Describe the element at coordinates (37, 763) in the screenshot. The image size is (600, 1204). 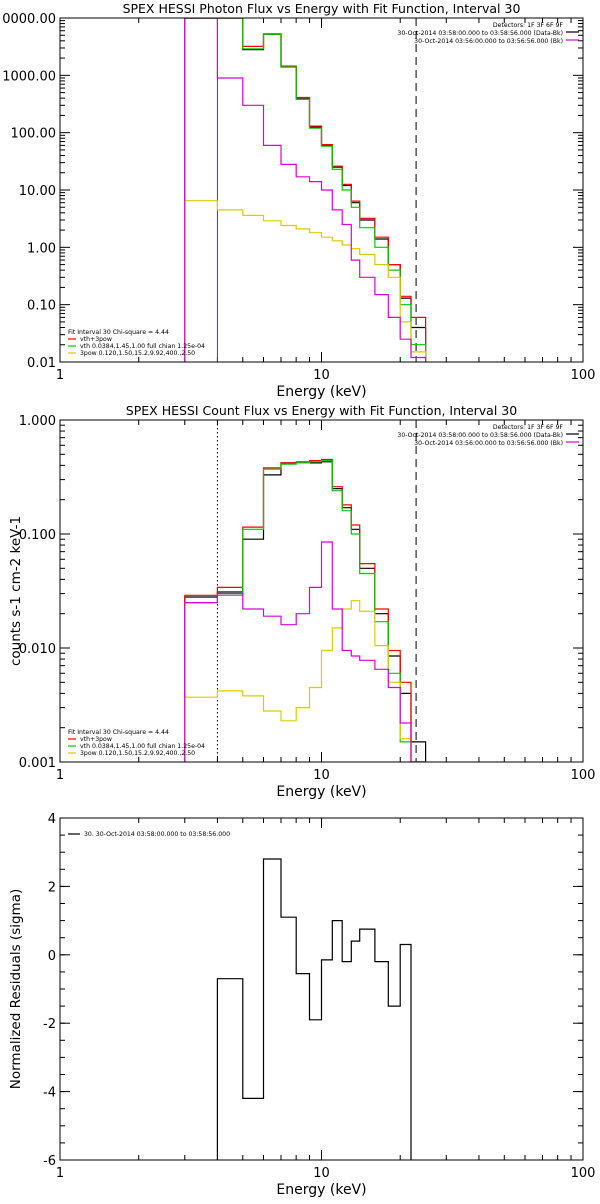
I see `y-tick-label: 0.001` at that location.